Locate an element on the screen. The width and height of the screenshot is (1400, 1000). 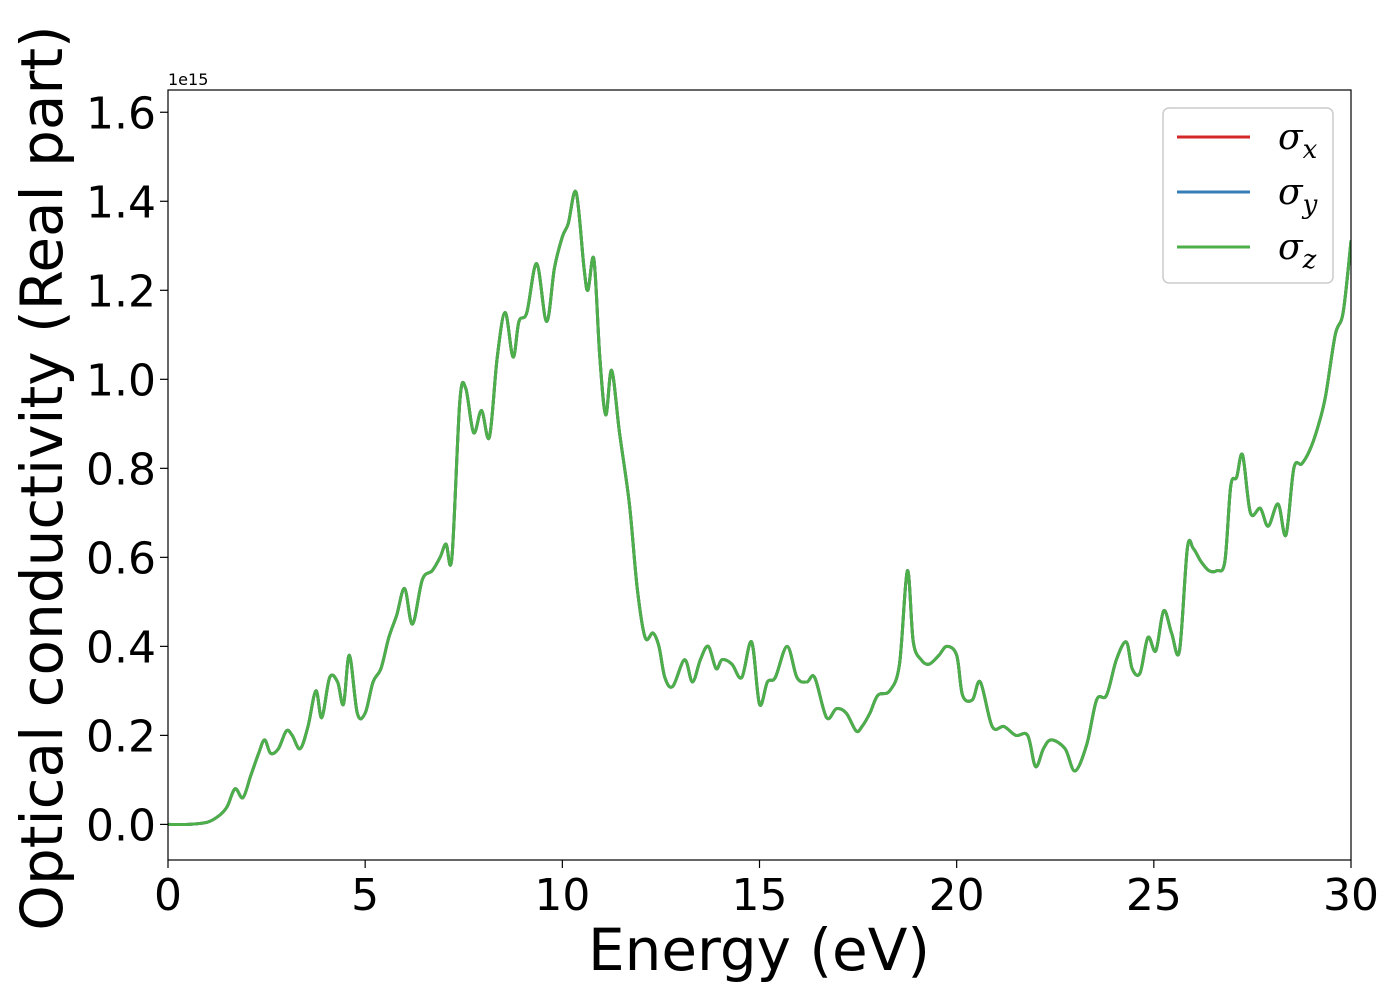
y-tick-label: 1.6 is located at coordinates (121, 113).